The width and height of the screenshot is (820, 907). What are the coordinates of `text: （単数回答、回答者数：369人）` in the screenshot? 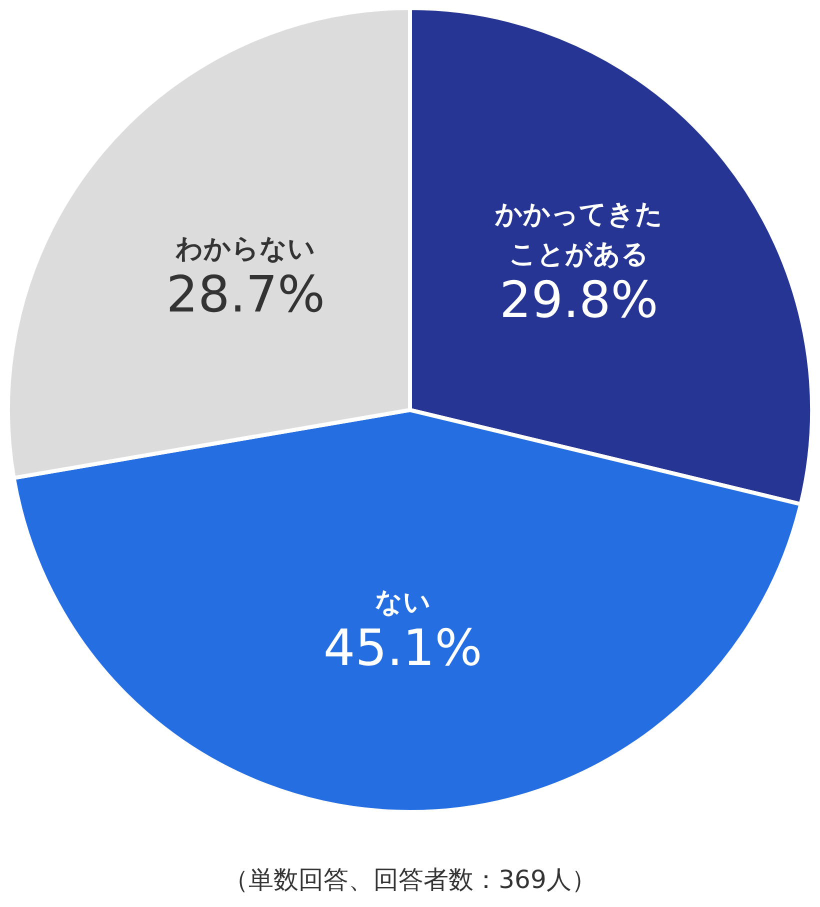 It's located at (410, 879).